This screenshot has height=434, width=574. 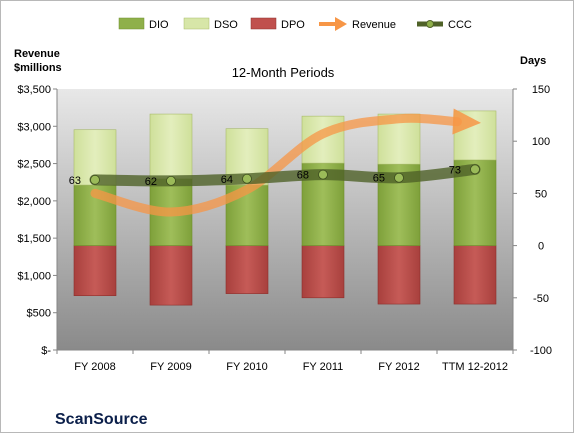 What do you see at coordinates (170, 367) in the screenshot?
I see `x-tick-label-fy-2009: FY 2009` at bounding box center [170, 367].